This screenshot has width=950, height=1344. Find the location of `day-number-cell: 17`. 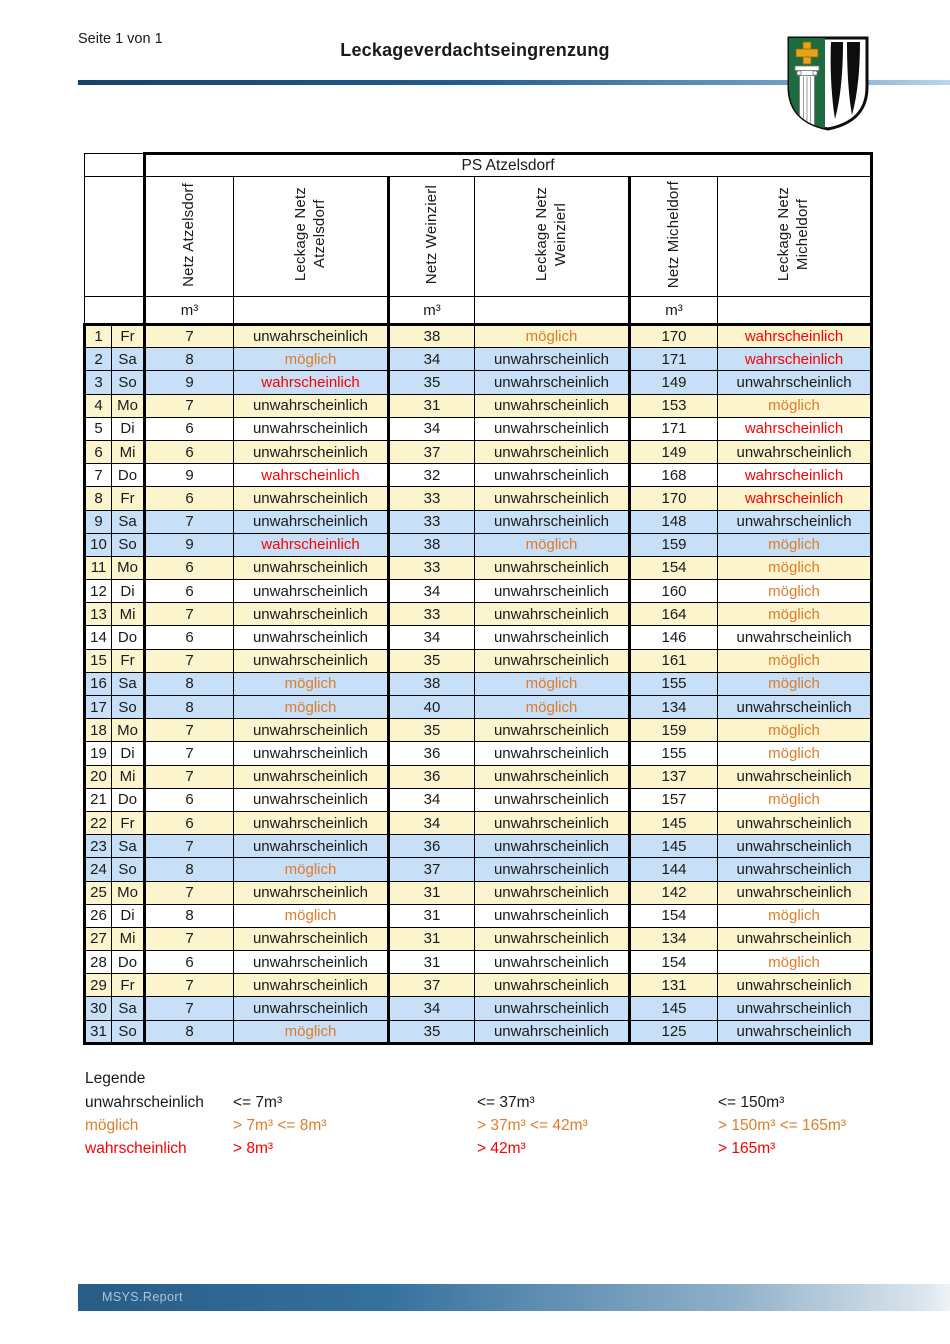

day-number-cell: 17 is located at coordinates (97, 707).